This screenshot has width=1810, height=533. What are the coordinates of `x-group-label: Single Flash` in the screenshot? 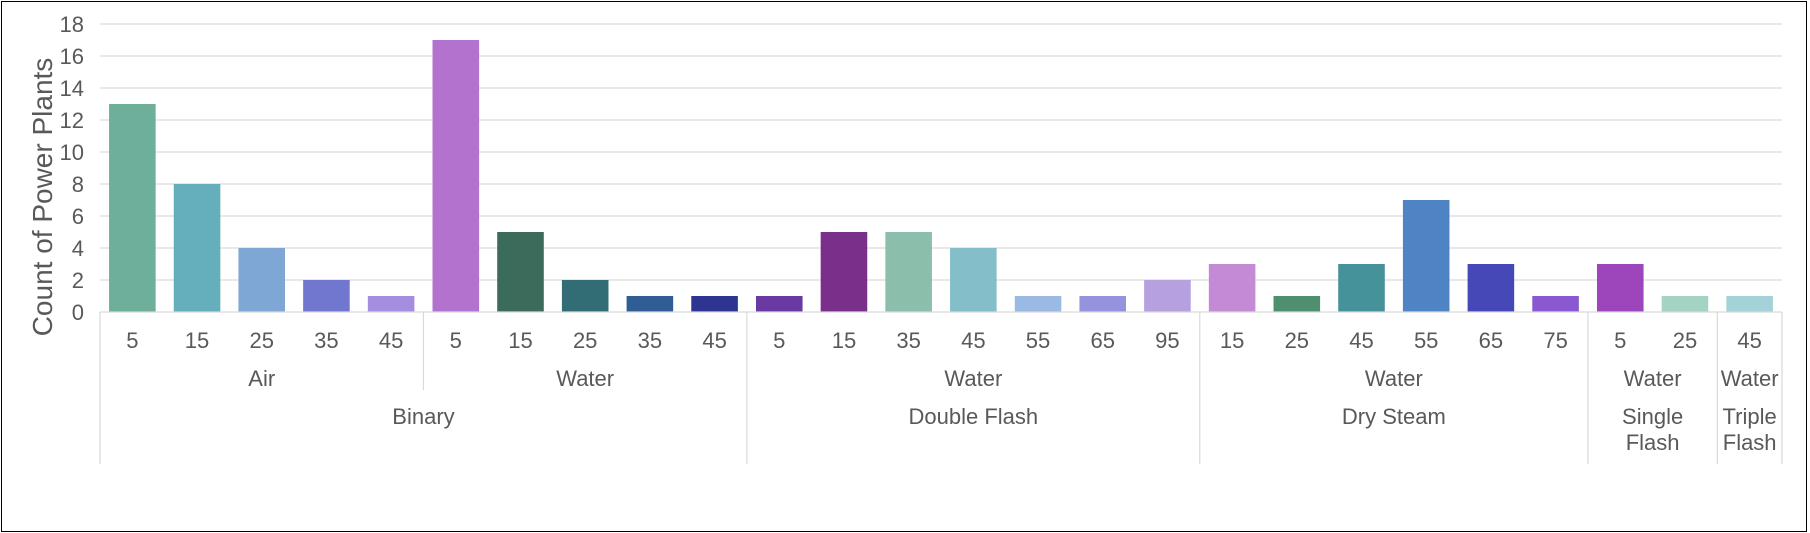 It's located at (1652, 429).